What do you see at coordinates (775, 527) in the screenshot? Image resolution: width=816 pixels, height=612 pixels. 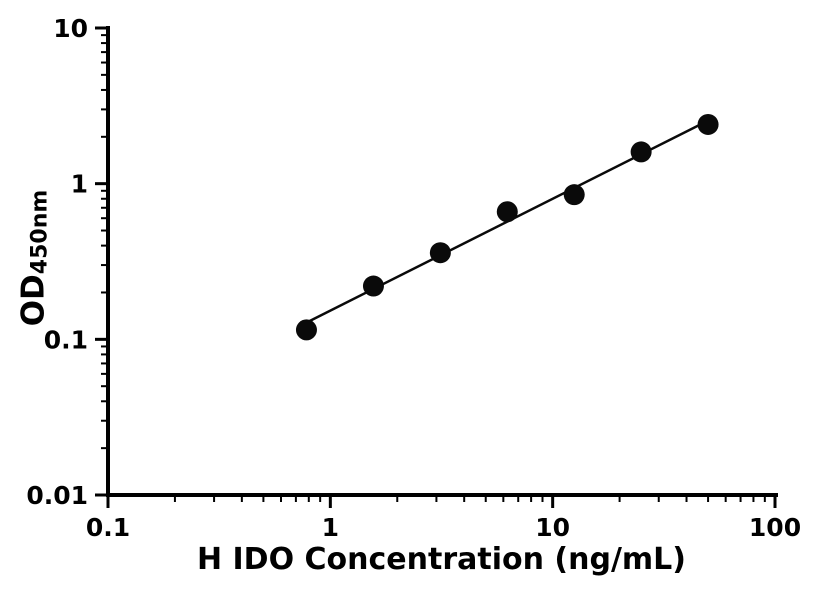 I see `x-tick-label: 100` at bounding box center [775, 527].